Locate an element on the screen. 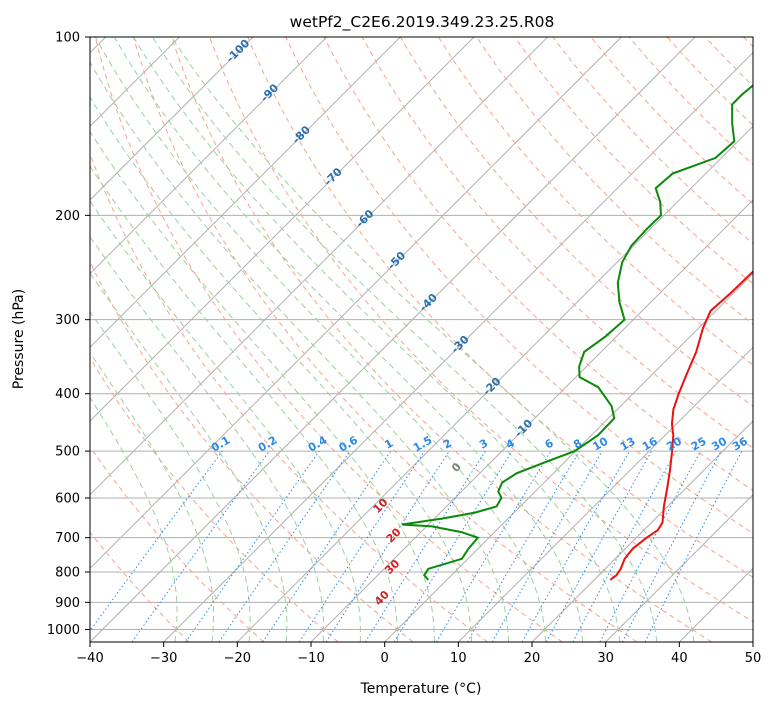 The height and width of the screenshot is (708, 775). y-tick-label: 400 is located at coordinates (67, 394).